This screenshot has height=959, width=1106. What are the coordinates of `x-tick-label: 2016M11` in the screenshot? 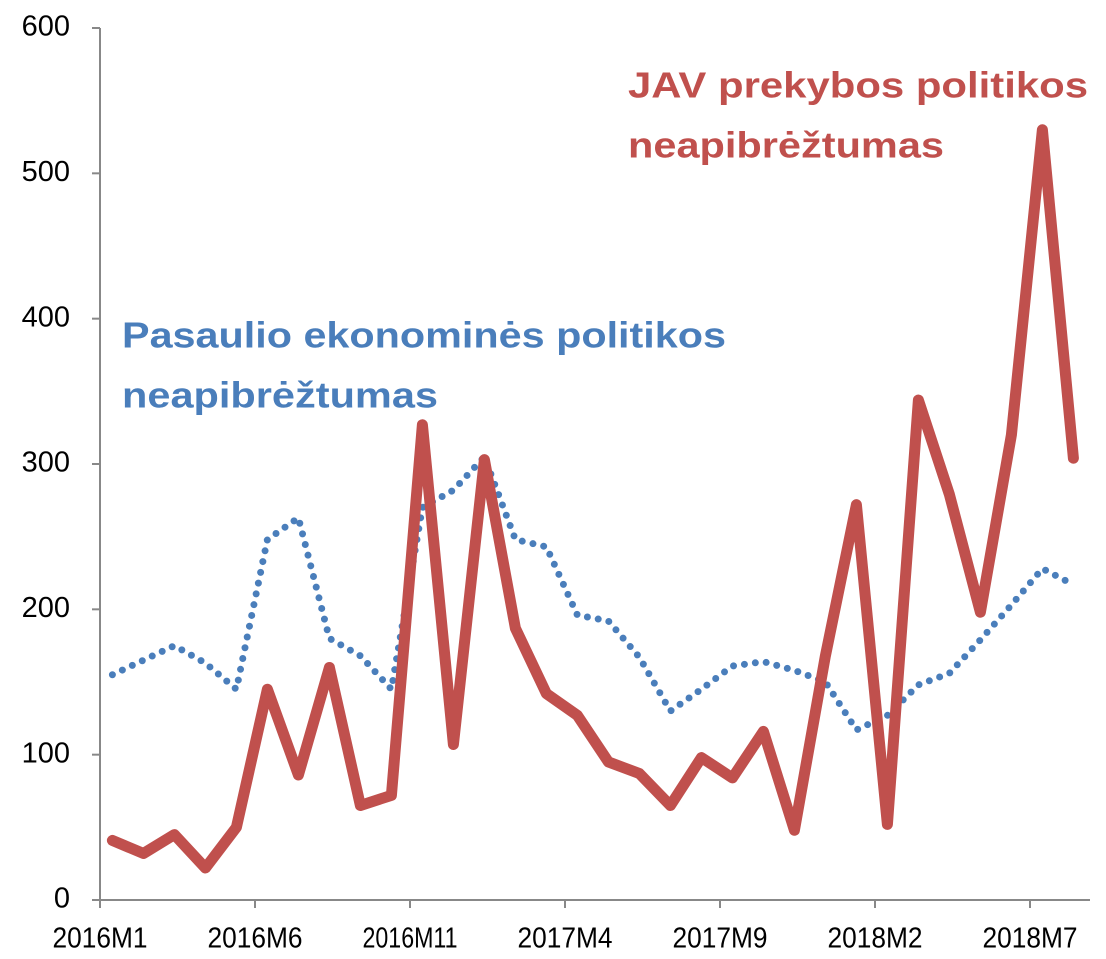 It's located at (410, 939).